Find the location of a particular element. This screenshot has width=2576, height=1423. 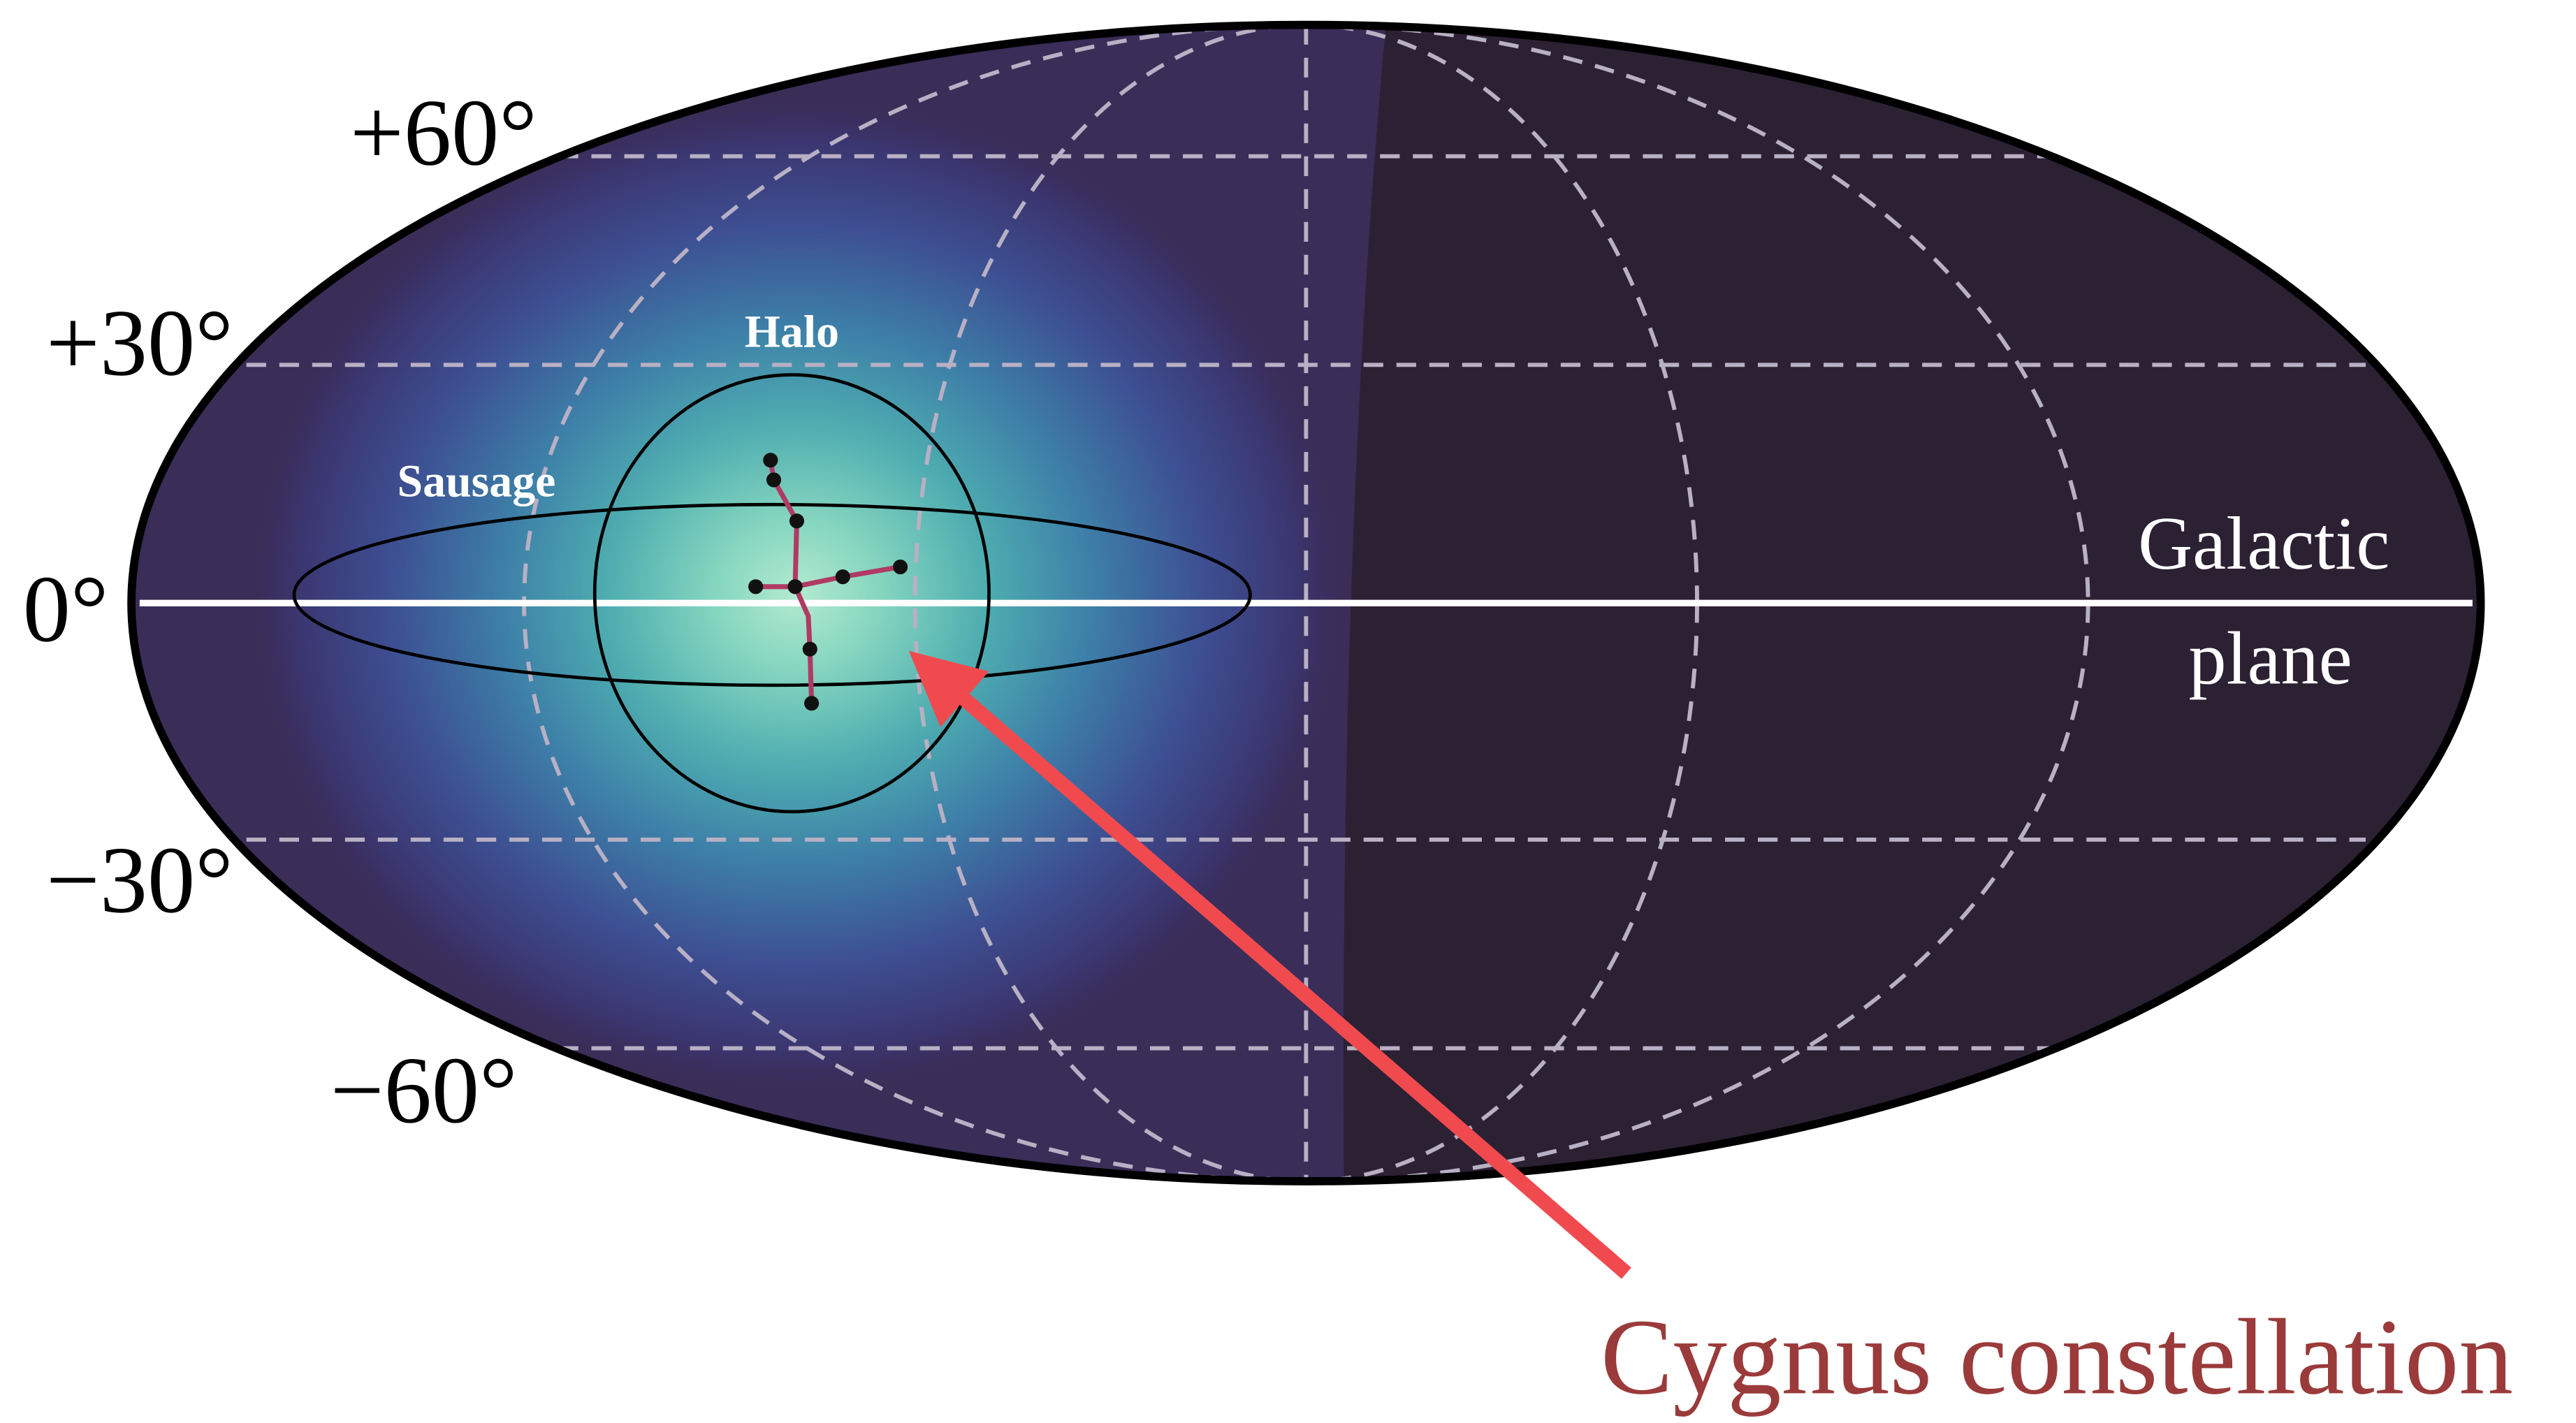

lat-label: −30° is located at coordinates (139, 879).